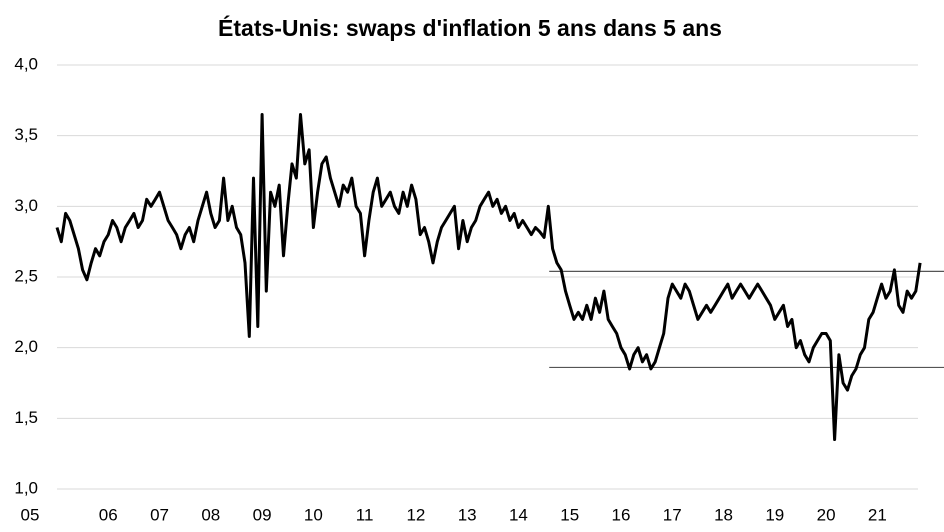 This screenshot has width=944, height=532. Describe the element at coordinates (774, 514) in the screenshot. I see `x-tick-label: 19` at that location.